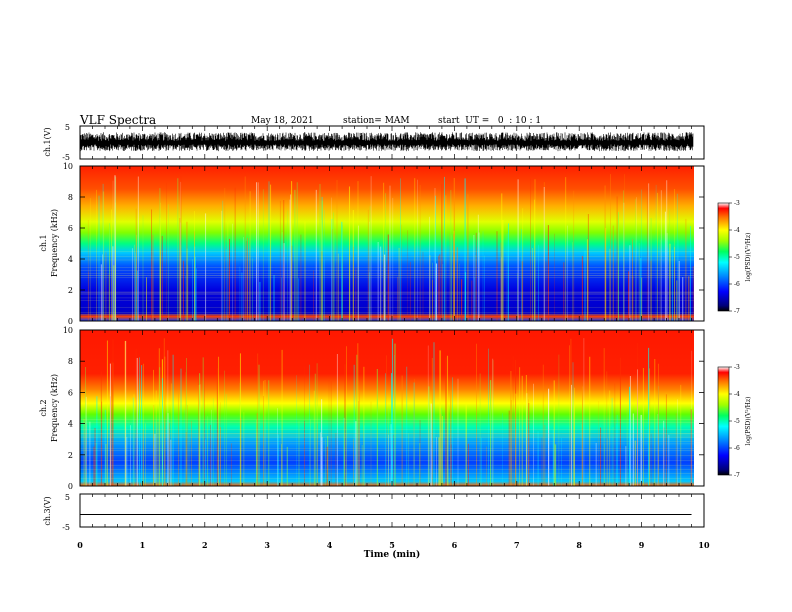 This screenshot has width=792, height=612. What do you see at coordinates (54, 408) in the screenshot?
I see `ch2-spec-ylabel: Frequency (kHz)` at bounding box center [54, 408].